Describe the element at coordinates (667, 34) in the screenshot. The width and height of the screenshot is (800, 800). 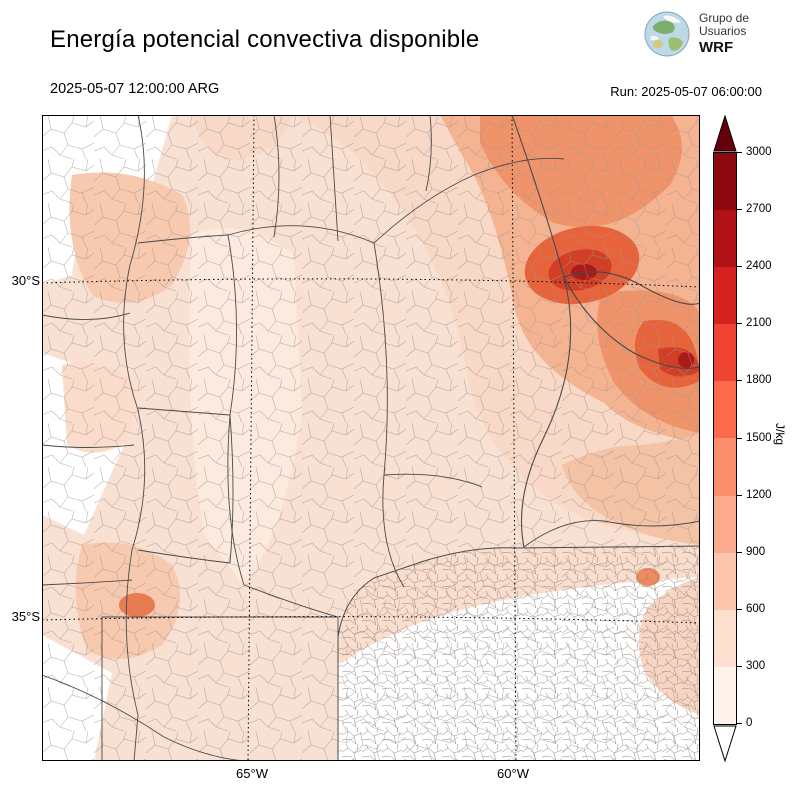
I see `wrf-logo-globe-icon` at that location.